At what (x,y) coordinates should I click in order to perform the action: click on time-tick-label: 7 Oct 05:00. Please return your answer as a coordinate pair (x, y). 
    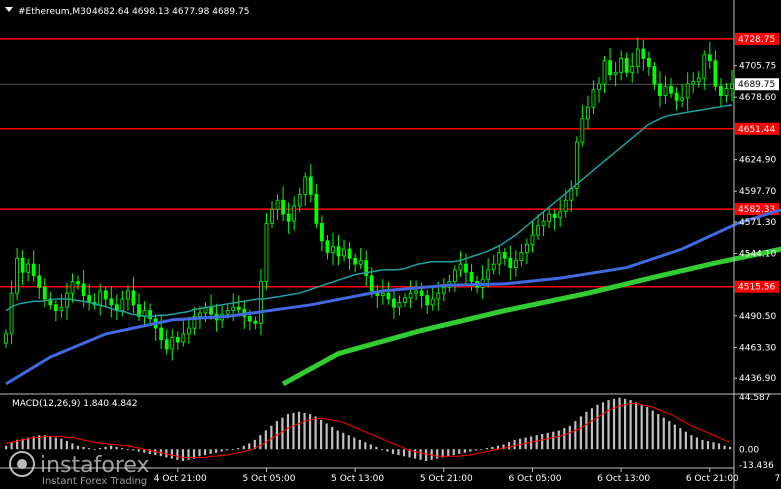
    Looking at the image, I should click on (778, 479).